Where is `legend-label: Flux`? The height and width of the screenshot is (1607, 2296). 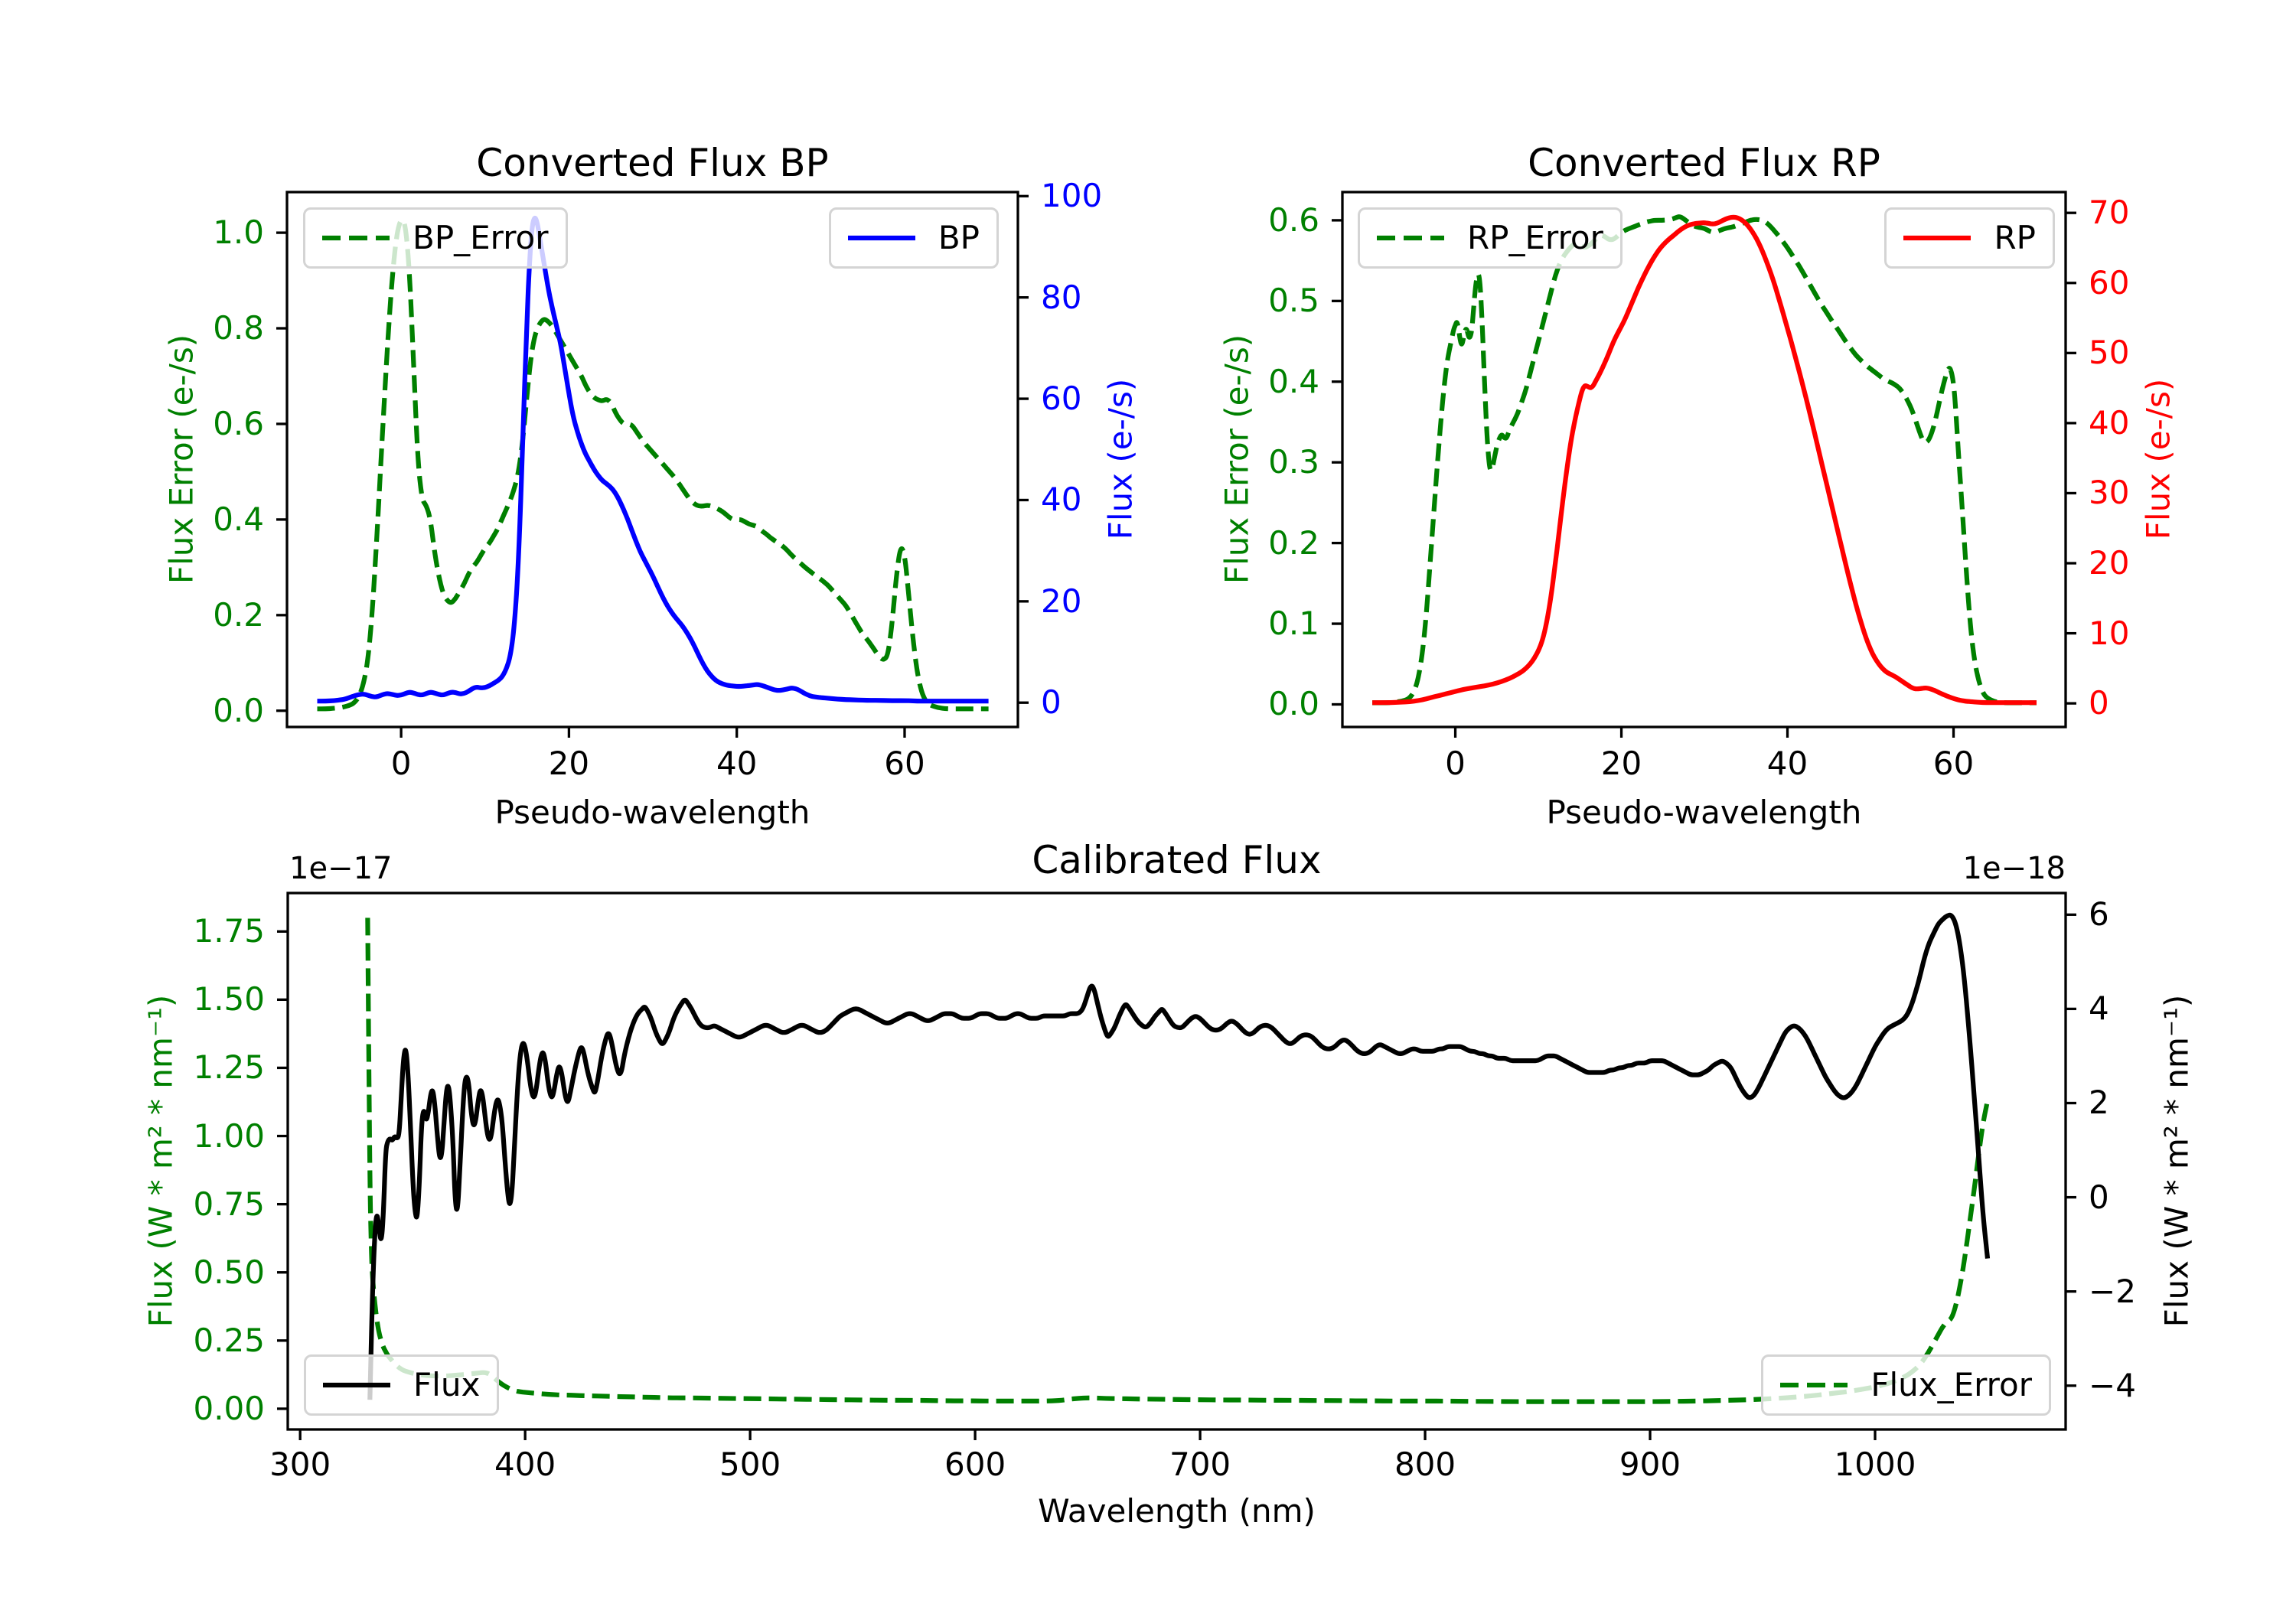 legend-label: Flux is located at coordinates (447, 1384).